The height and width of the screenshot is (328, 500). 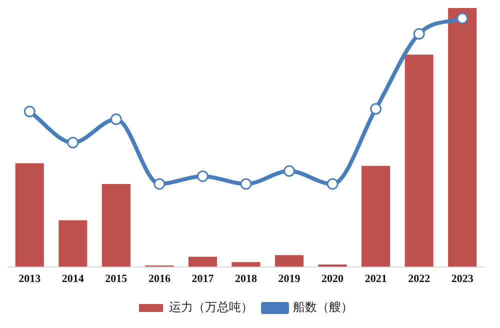 I want to click on x-tick-label: 2014, so click(x=73, y=279).